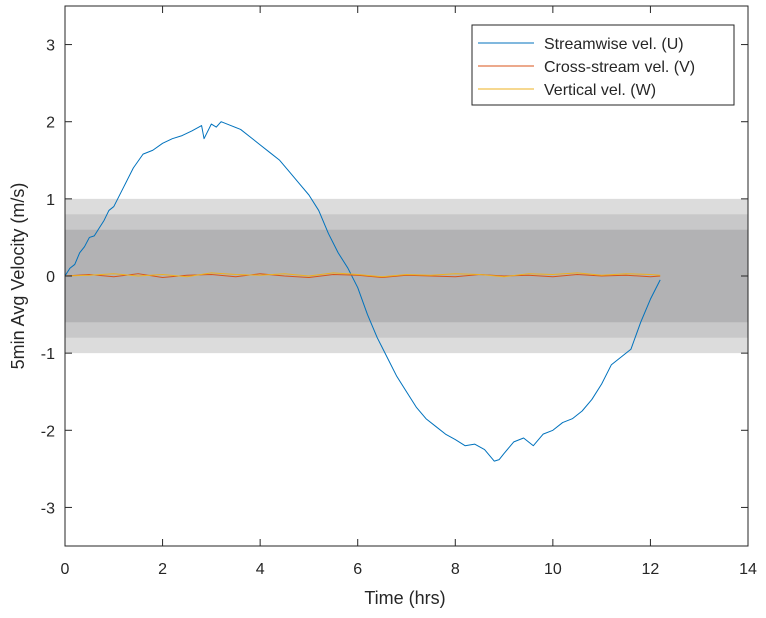  I want to click on x-tick-label: 14, so click(748, 569).